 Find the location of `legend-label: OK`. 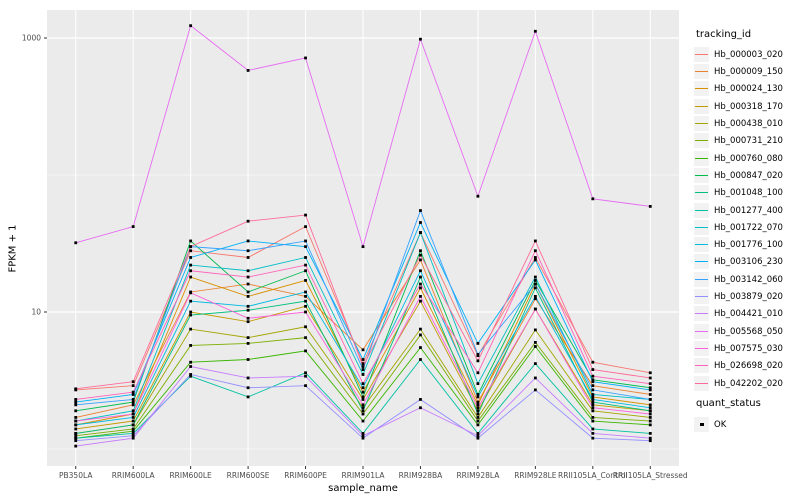

legend-label: OK is located at coordinates (720, 424).